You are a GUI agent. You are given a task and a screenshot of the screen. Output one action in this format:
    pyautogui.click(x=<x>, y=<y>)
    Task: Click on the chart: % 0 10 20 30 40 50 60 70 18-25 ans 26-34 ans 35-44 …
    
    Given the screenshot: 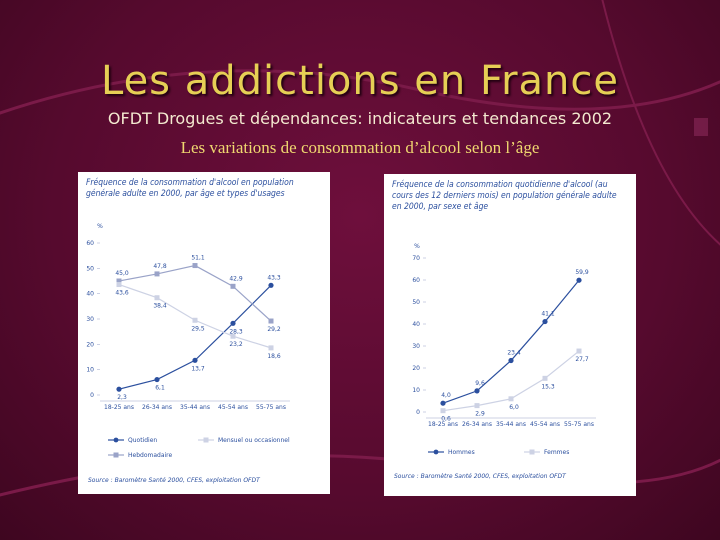 What is the action you would take?
    pyautogui.click(x=495, y=361)
    